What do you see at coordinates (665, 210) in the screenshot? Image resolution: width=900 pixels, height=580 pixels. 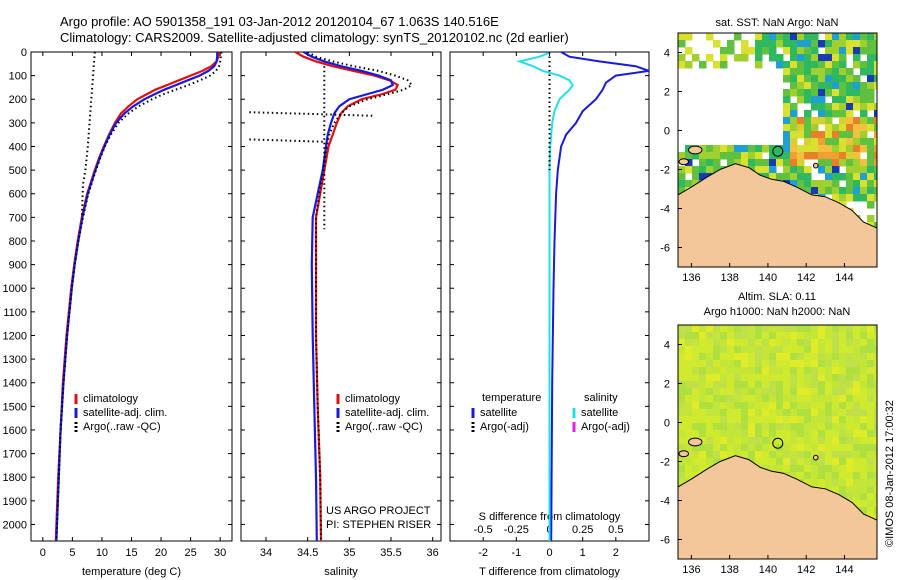 I see `map-y-tick-label: -4` at bounding box center [665, 210].